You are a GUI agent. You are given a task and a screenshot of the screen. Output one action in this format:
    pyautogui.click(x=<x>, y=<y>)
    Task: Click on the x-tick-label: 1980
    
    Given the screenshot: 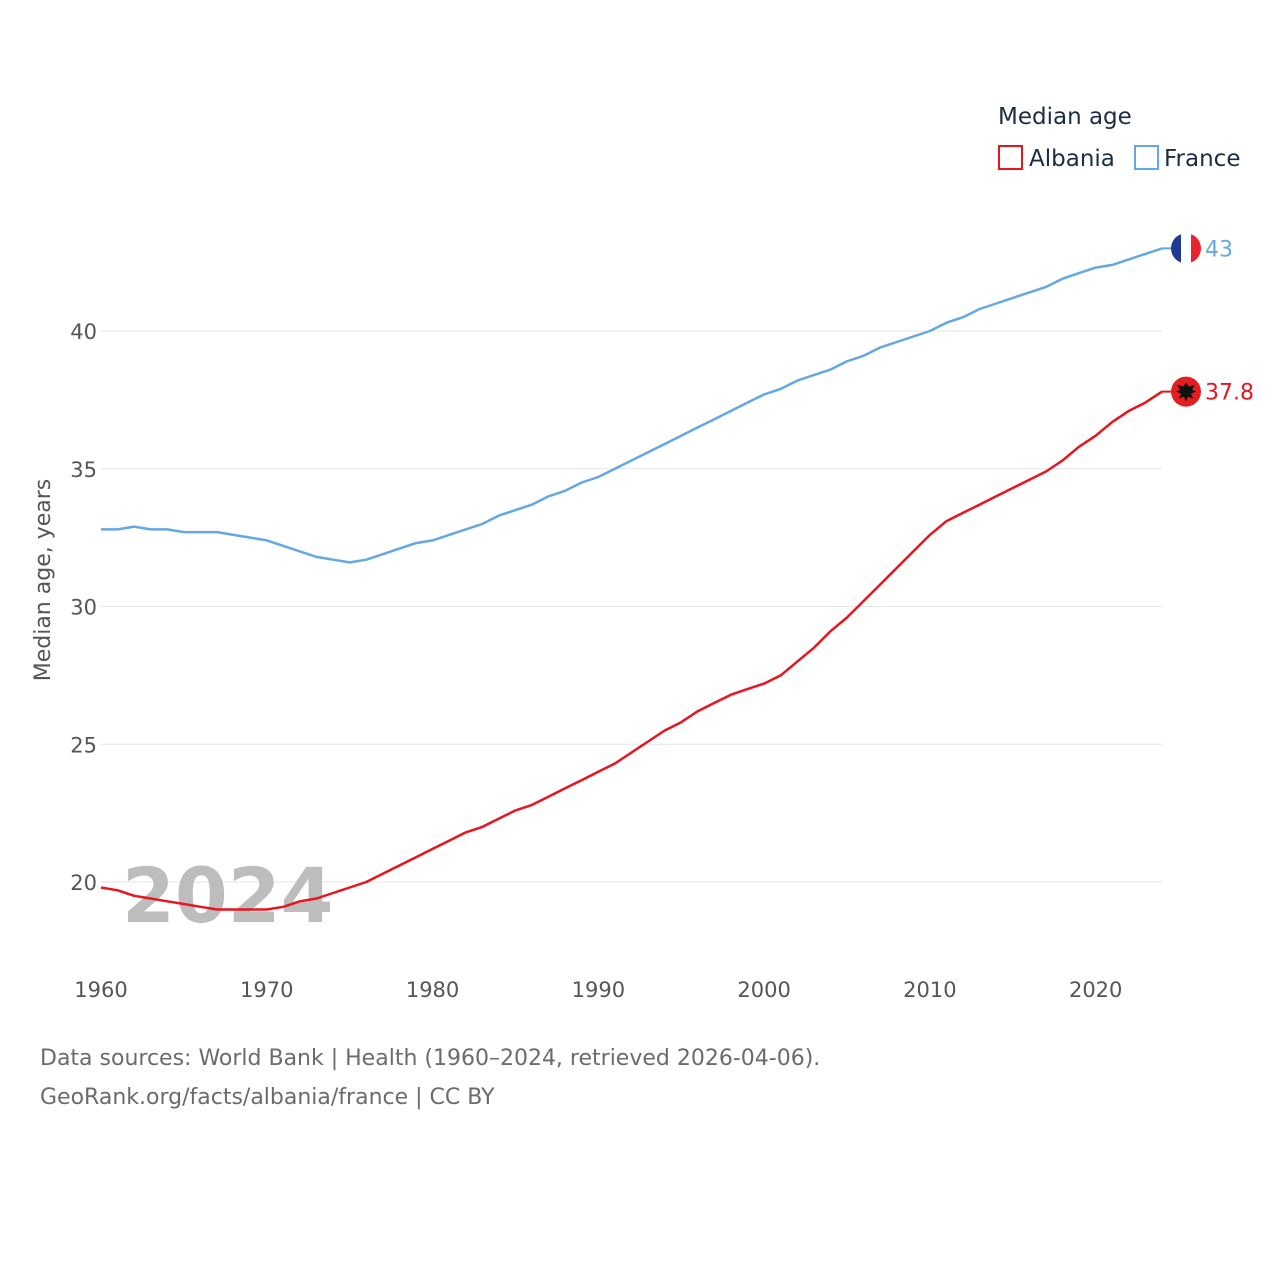 What is the action you would take?
    pyautogui.click(x=432, y=990)
    